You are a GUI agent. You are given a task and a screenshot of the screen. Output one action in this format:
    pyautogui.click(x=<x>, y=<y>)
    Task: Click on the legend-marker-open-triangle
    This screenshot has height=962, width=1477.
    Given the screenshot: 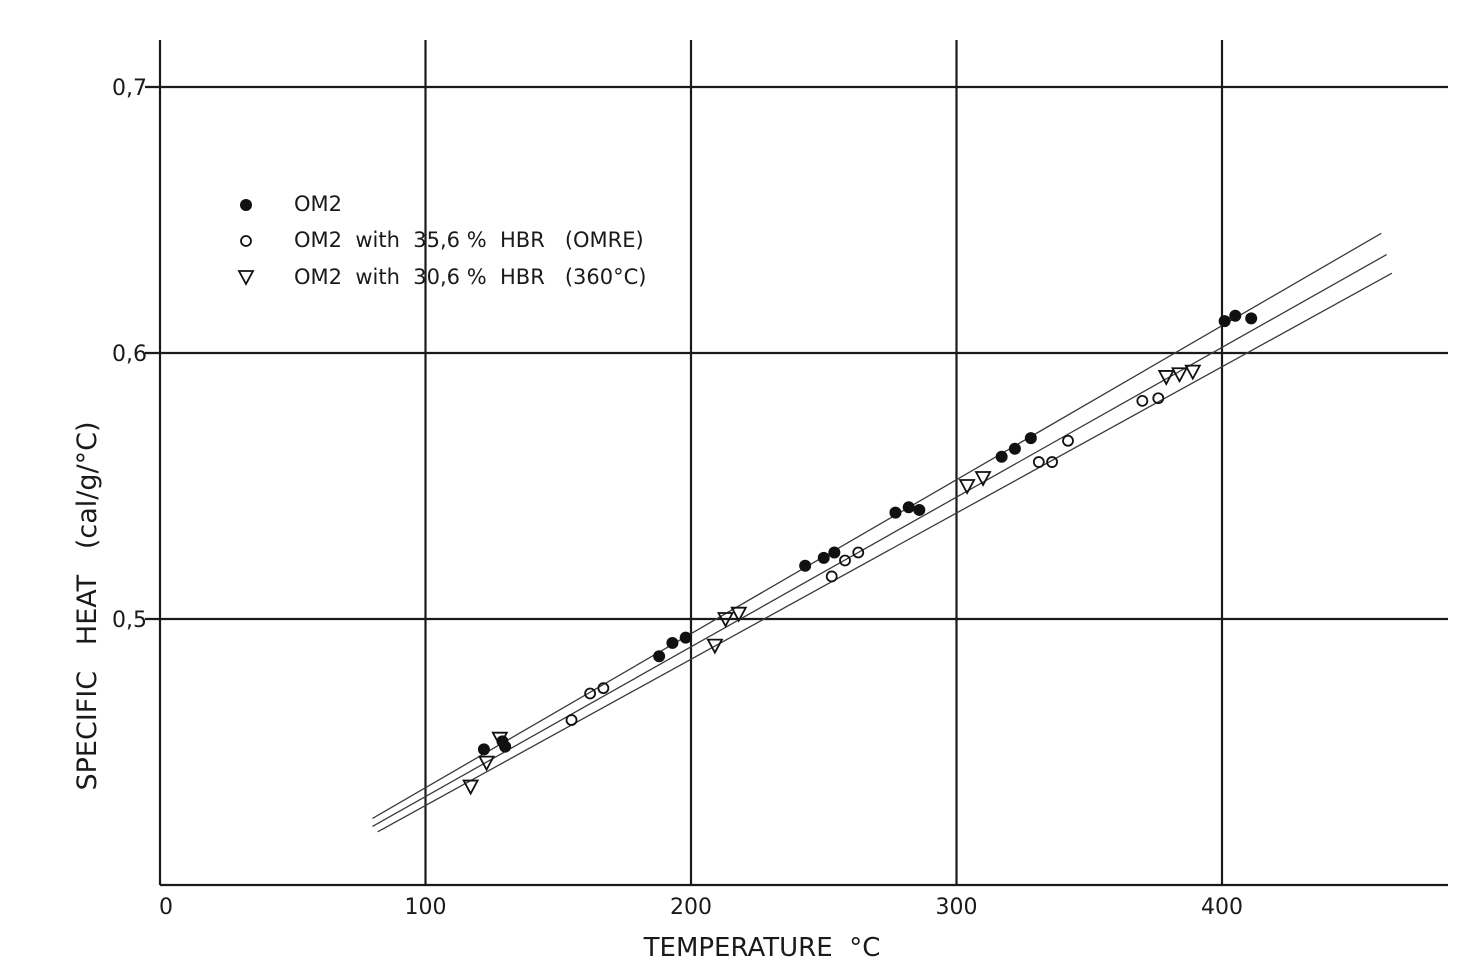 What is the action you would take?
    pyautogui.click(x=246, y=278)
    